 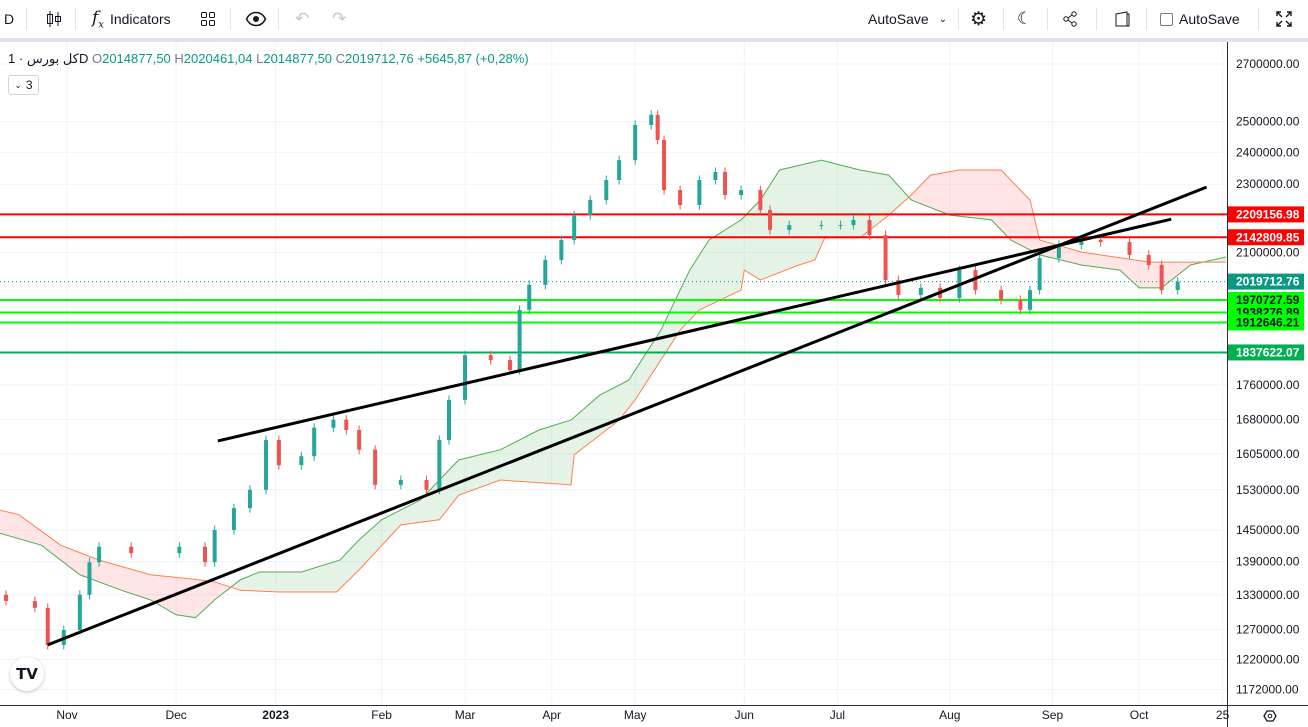 I want to click on time-tick-label: Aug, so click(x=949, y=715).